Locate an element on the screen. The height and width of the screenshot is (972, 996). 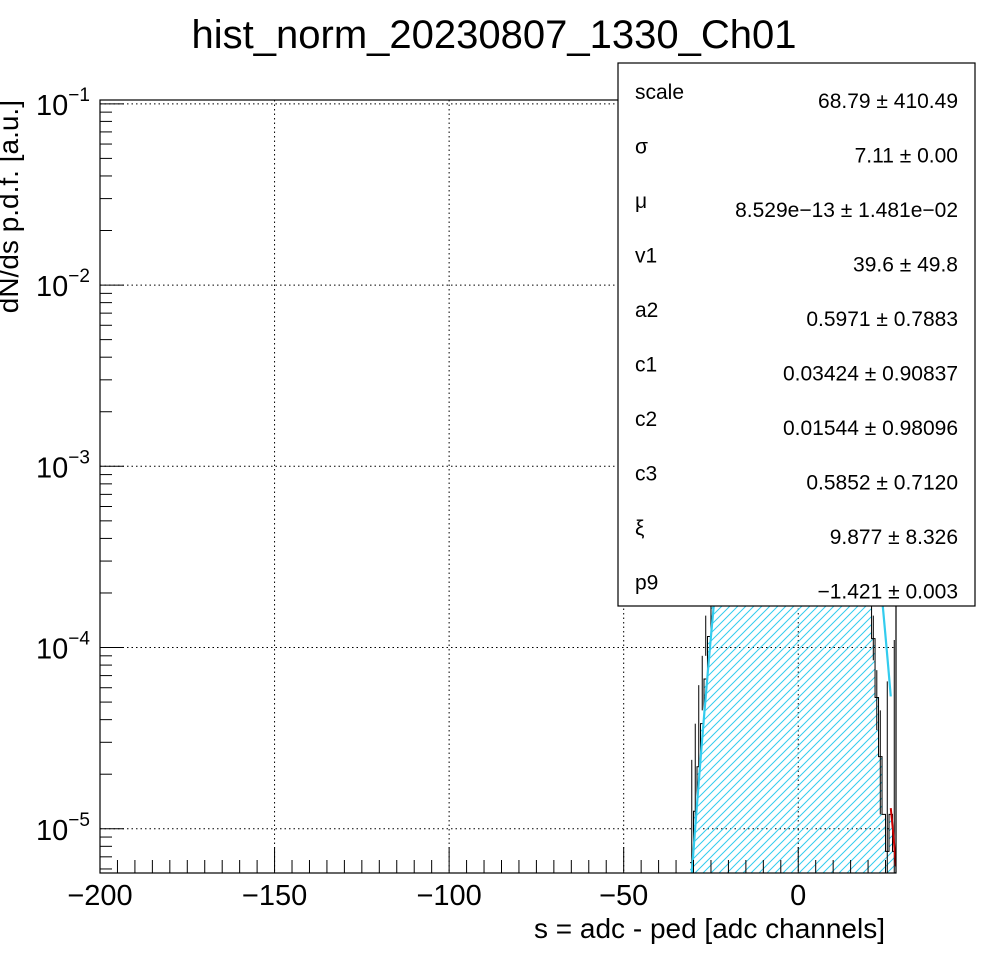
x-tick-label: −50 is located at coordinates (623, 896).